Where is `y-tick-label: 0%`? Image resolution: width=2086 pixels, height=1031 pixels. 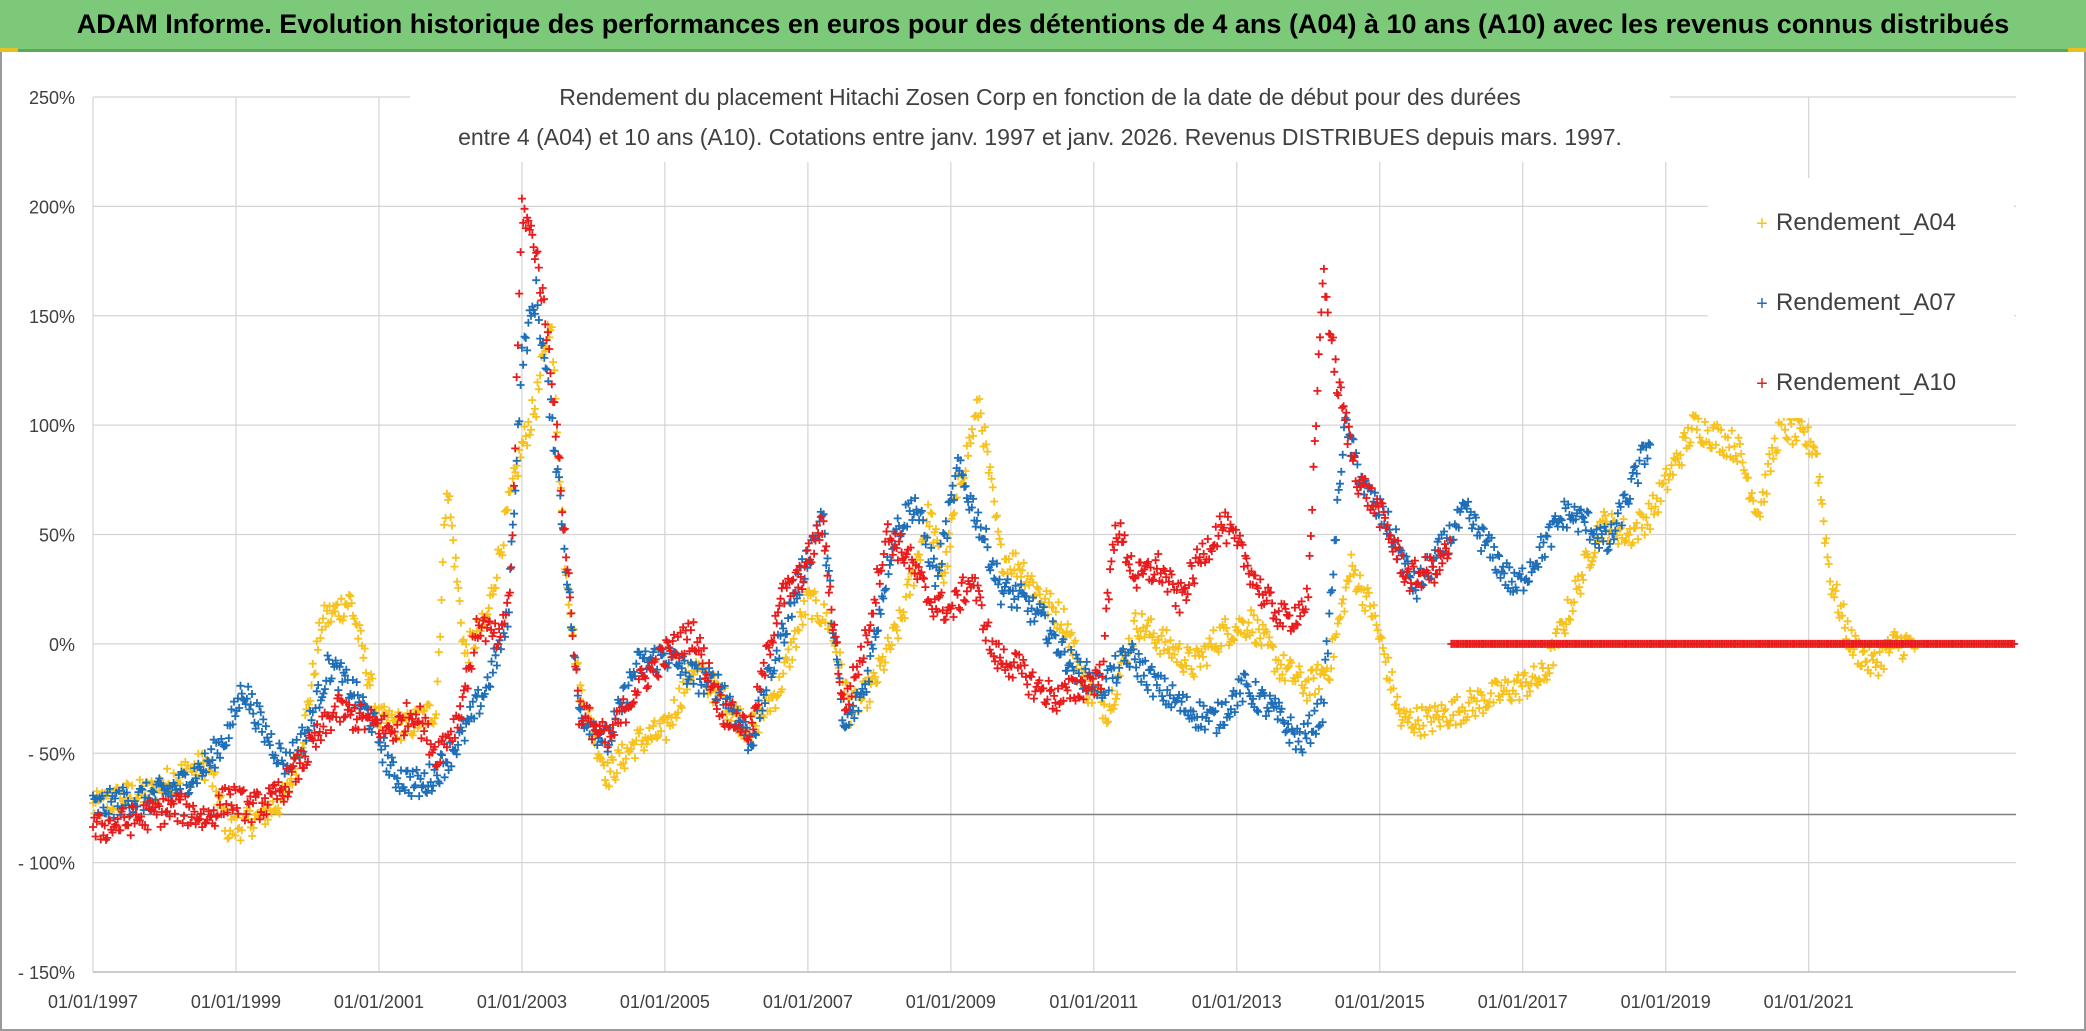 y-tick-label: 0% is located at coordinates (62, 645).